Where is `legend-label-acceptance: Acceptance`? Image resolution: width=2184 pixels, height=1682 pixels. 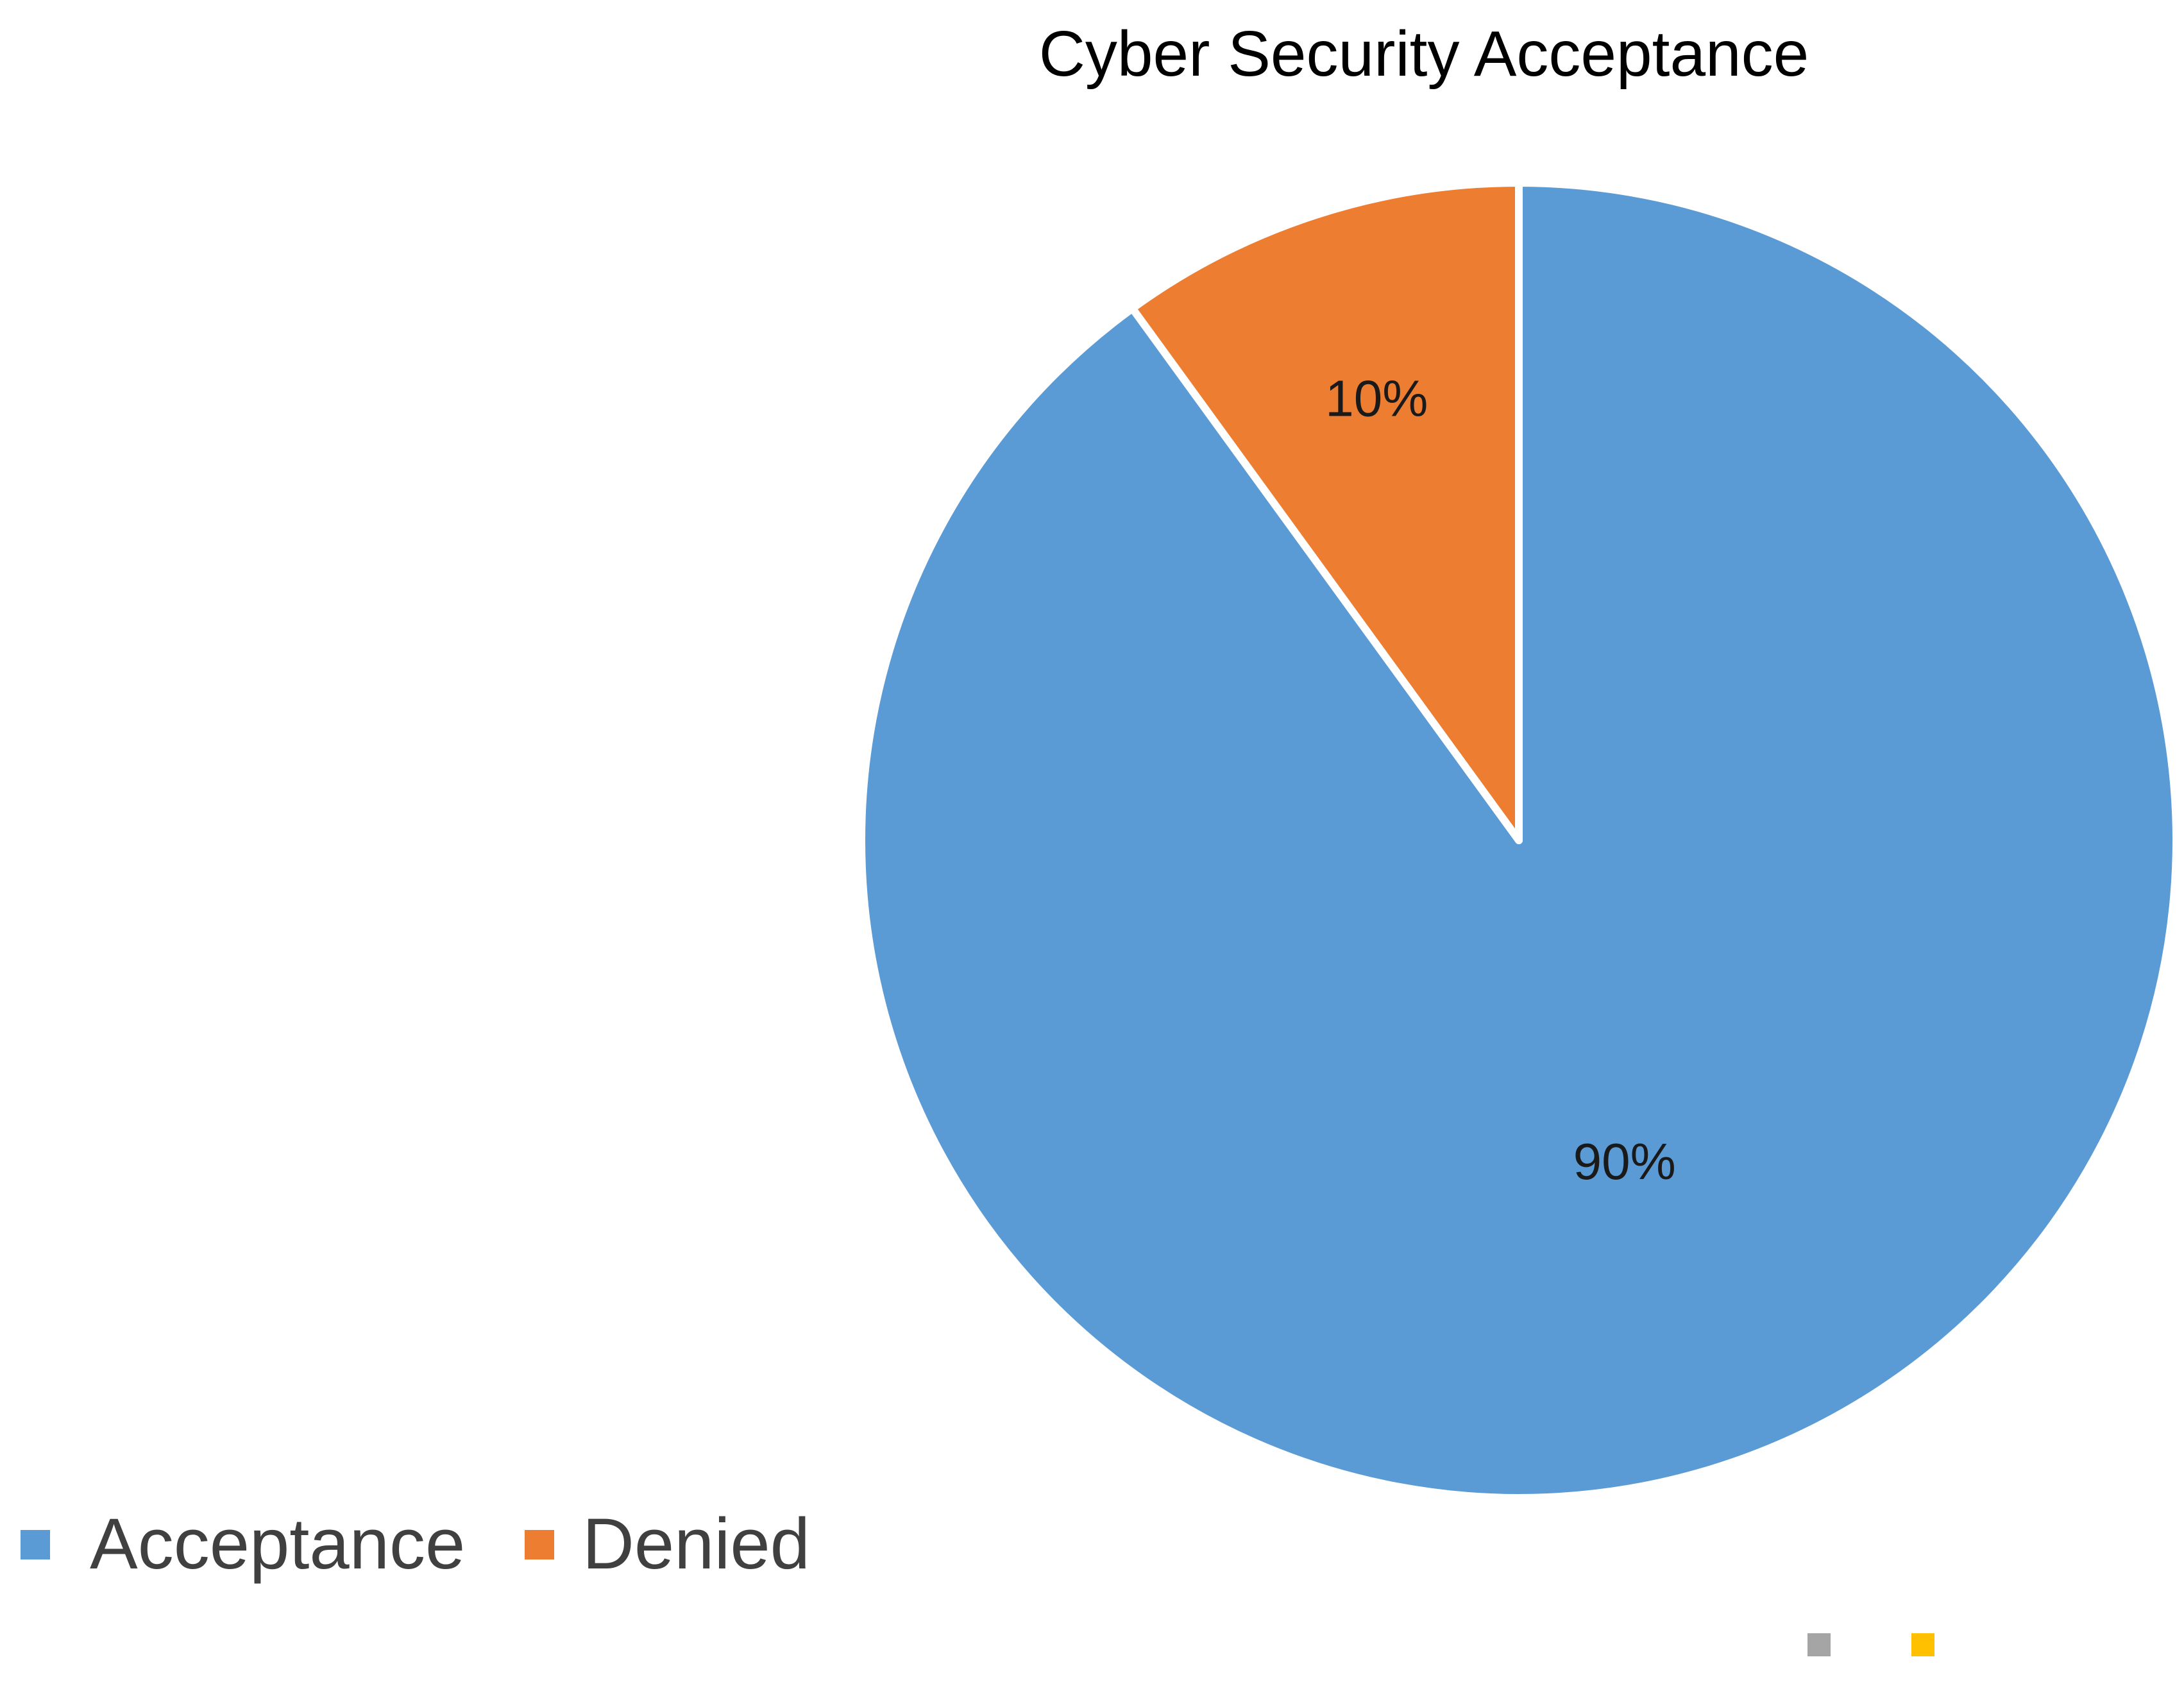 legend-label-acceptance: Acceptance is located at coordinates (277, 1544).